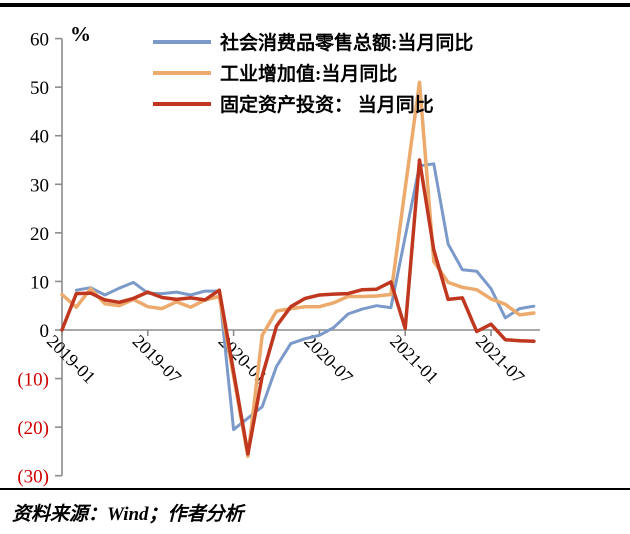 The height and width of the screenshot is (534, 630). I want to click on legend-item-fai: 固定资产投资： 当月同比, so click(313, 103).